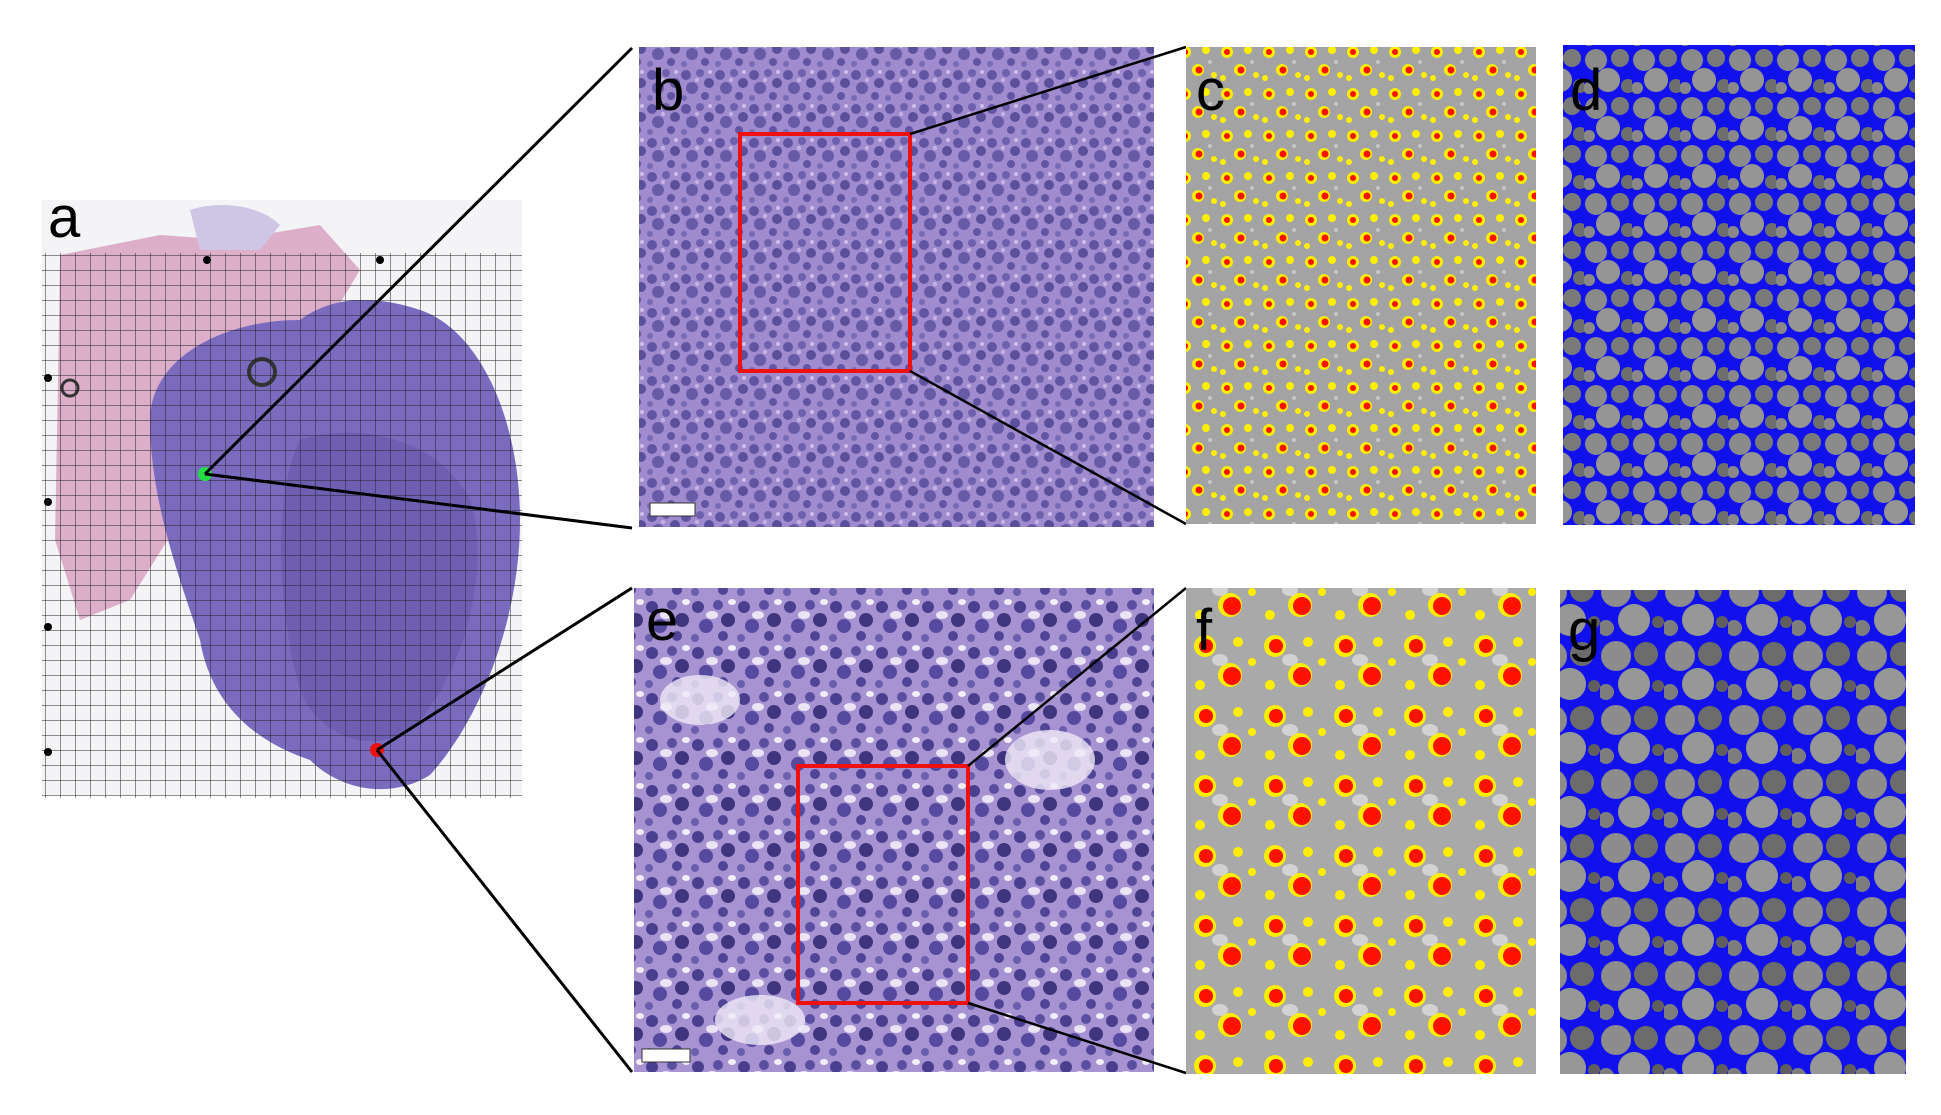 The width and height of the screenshot is (1941, 1115). I want to click on panel-label-b: b, so click(668, 90).